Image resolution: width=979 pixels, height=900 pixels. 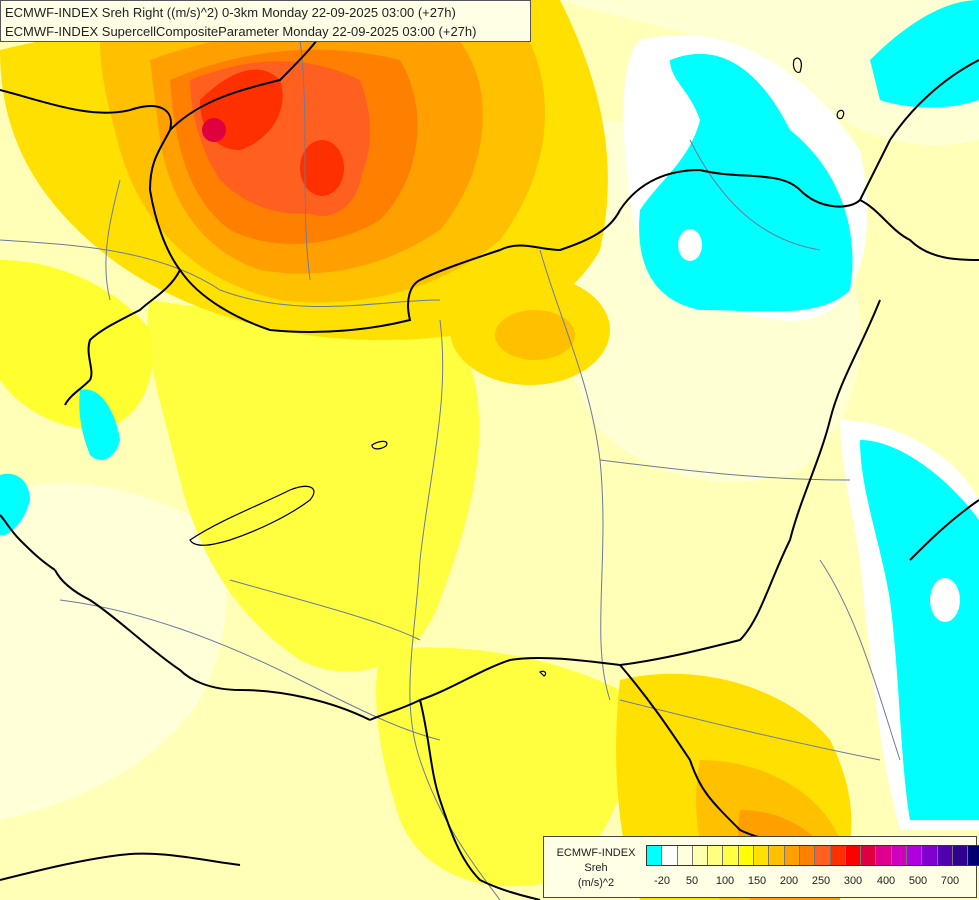 I want to click on field-magenta-spot, so click(x=214, y=130).